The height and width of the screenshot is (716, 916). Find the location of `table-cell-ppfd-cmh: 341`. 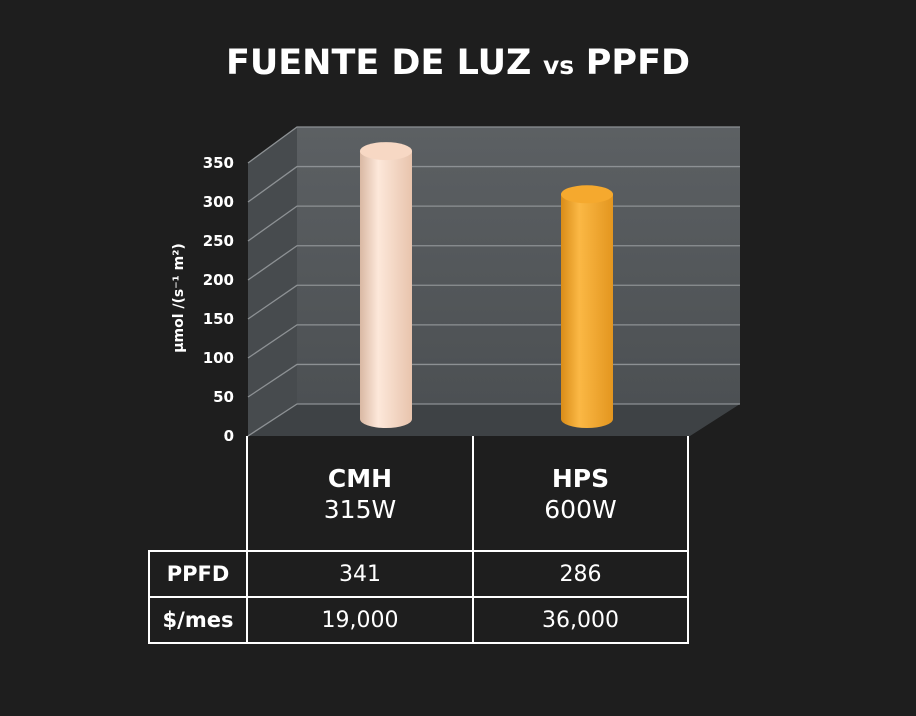

table-cell-ppfd-cmh: 341 is located at coordinates (360, 574).